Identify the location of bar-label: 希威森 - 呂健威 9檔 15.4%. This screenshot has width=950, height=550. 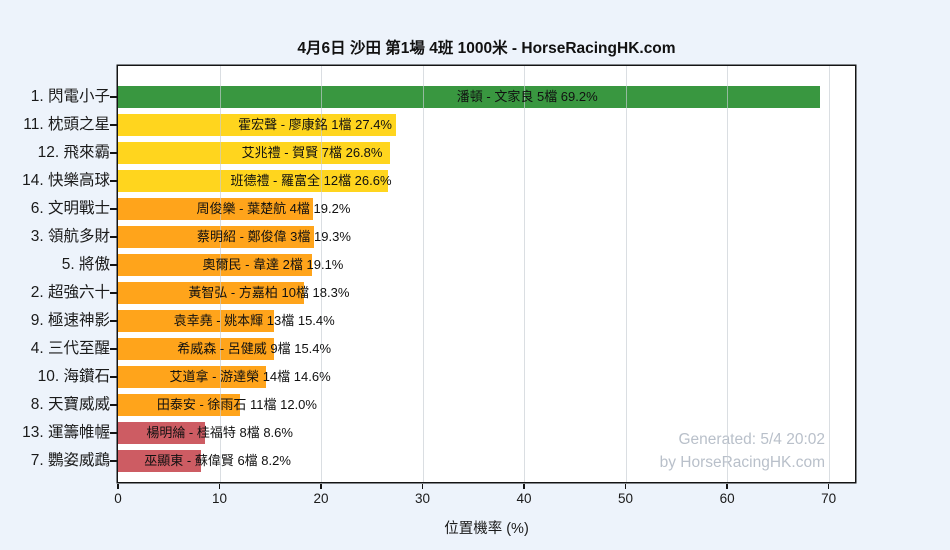
(254, 348).